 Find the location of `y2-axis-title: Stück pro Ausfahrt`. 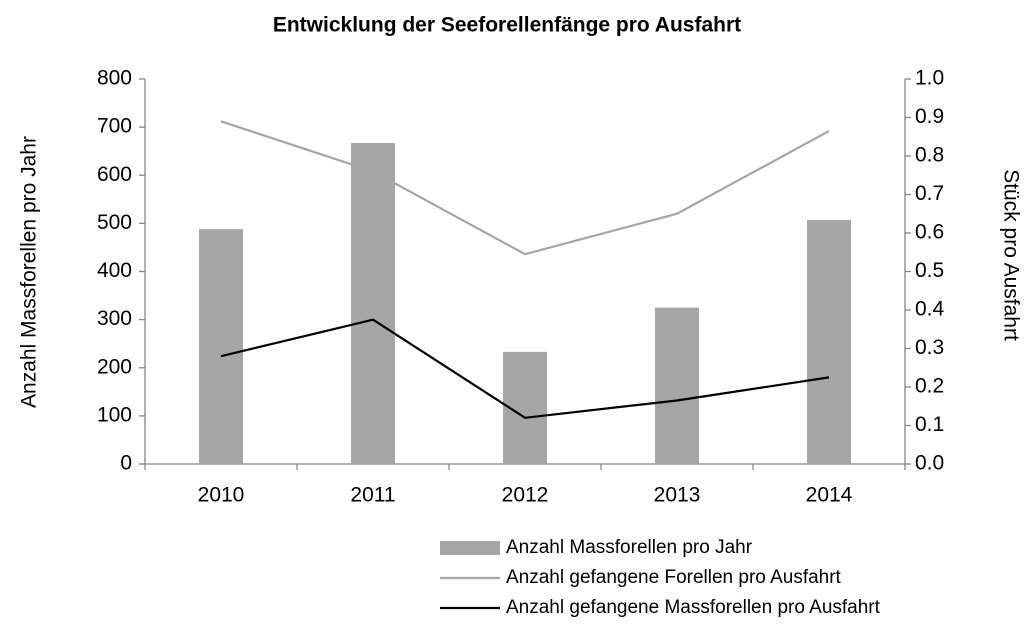

y2-axis-title: Stück pro Ausfahrt is located at coordinates (1010, 255).